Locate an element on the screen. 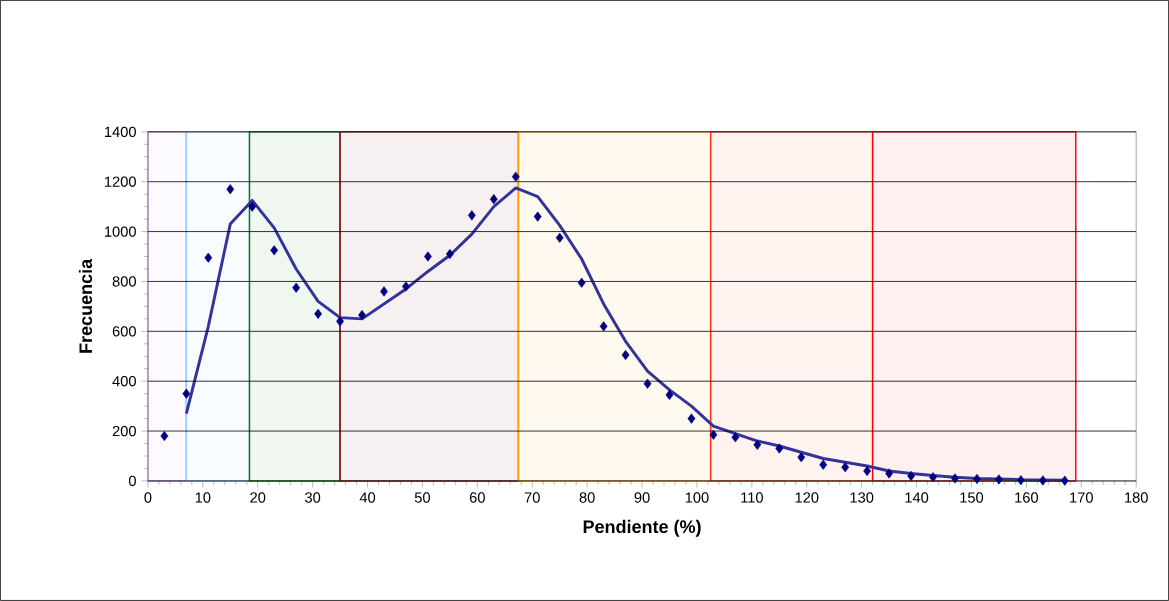  x-tick-label: 130 is located at coordinates (862, 497).